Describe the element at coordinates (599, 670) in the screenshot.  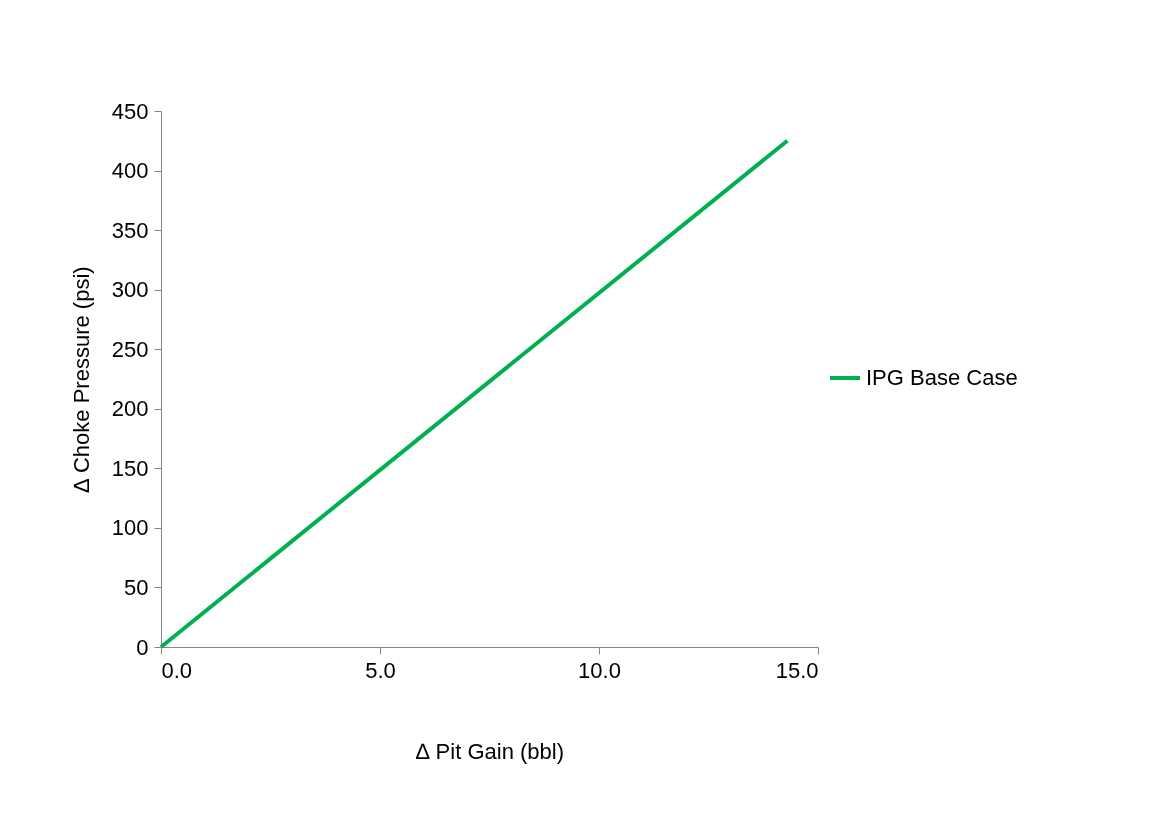
I see `x-tick-label: 10.0` at that location.